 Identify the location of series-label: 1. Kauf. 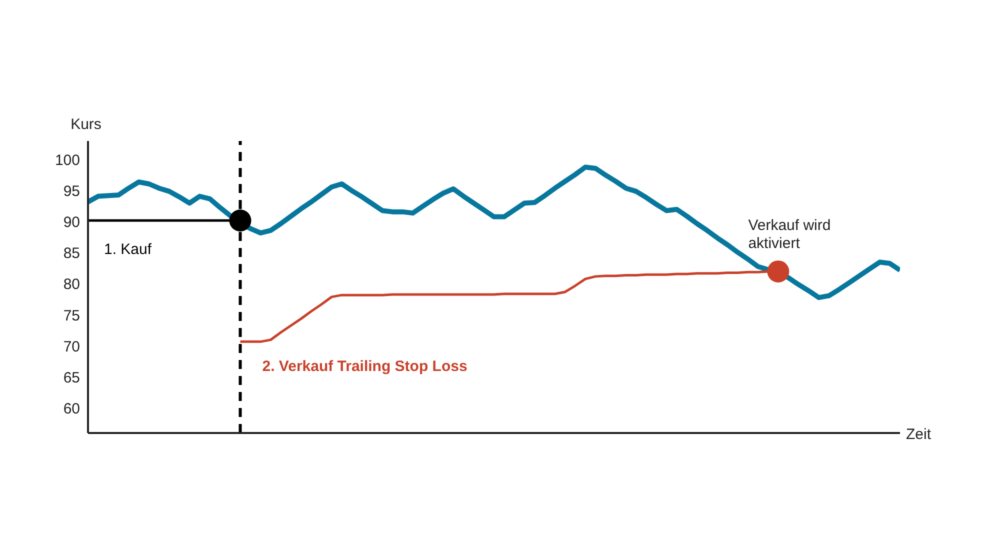
(128, 249).